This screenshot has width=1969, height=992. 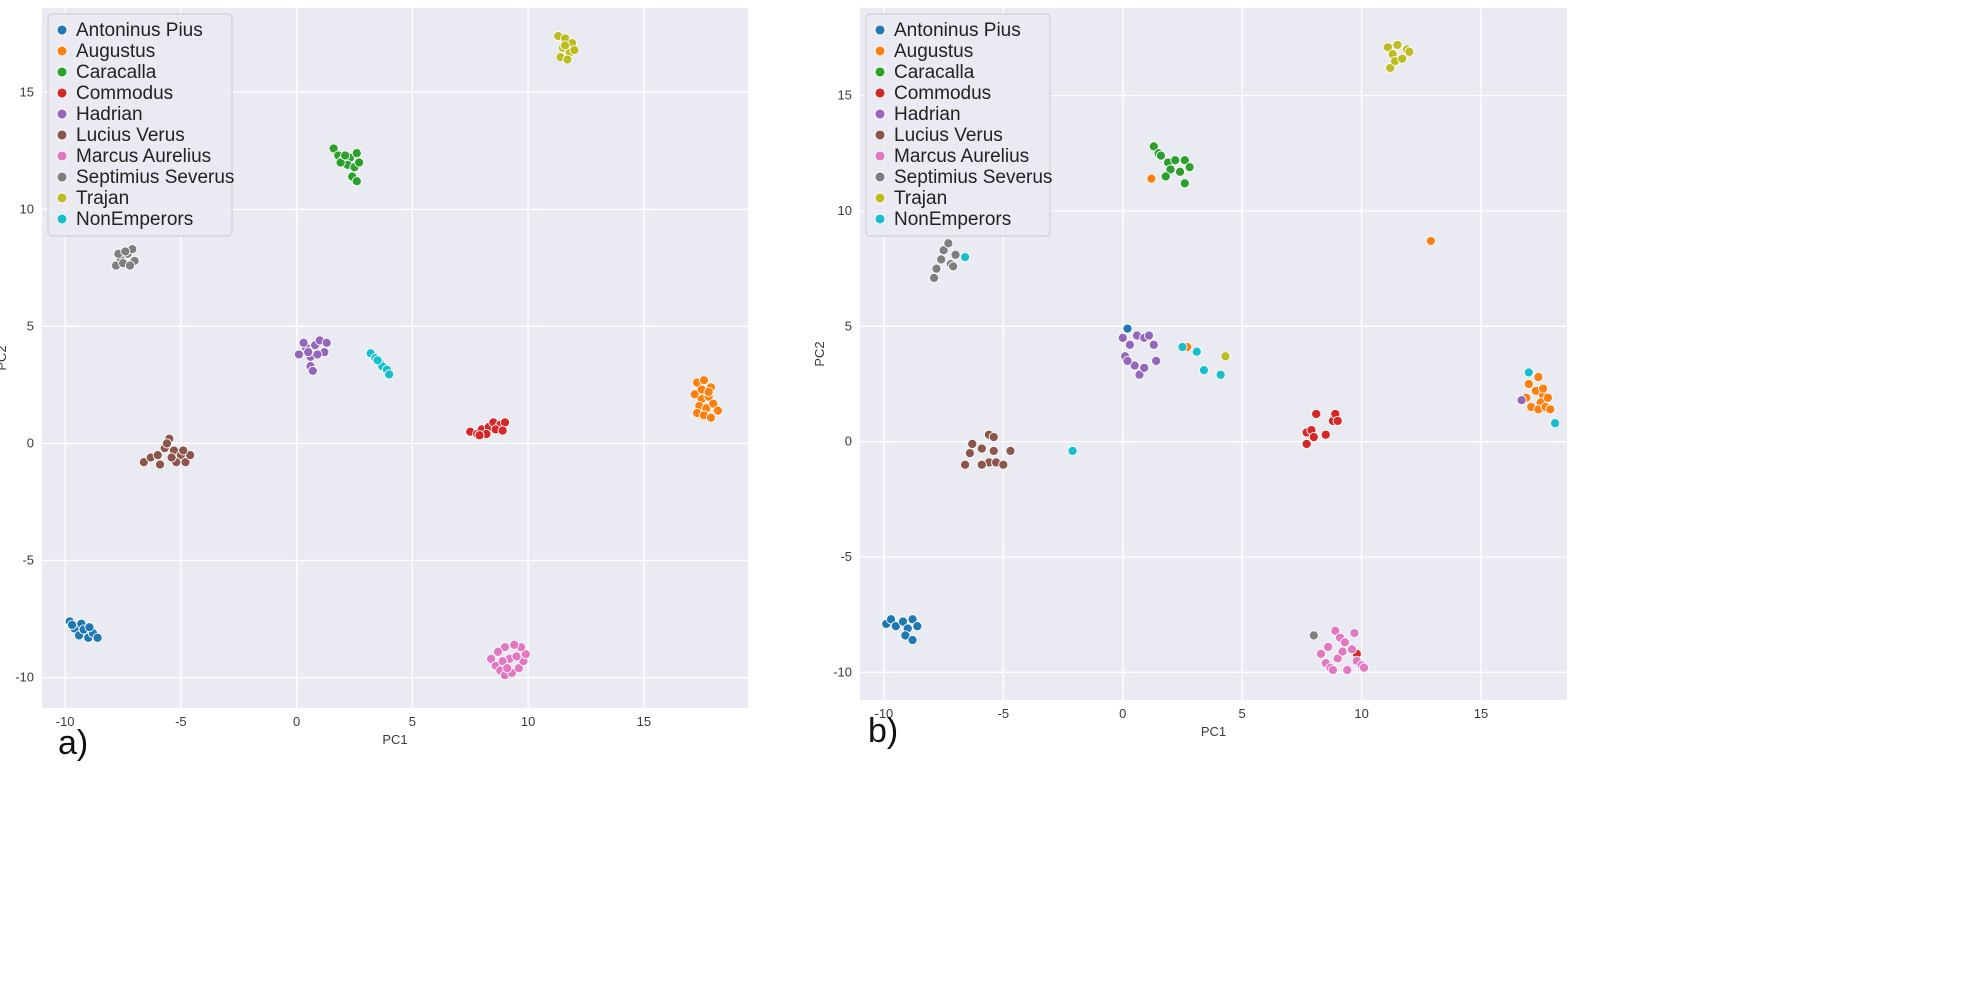 What do you see at coordinates (883, 731) in the screenshot?
I see `panel-label-b: b)` at bounding box center [883, 731].